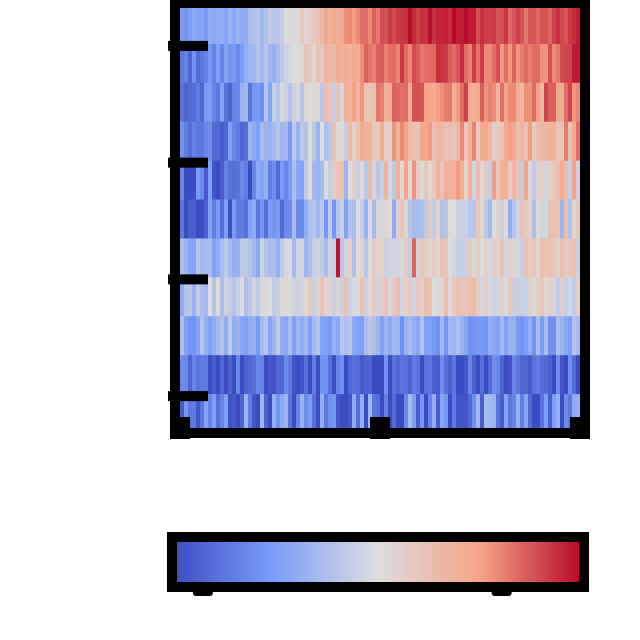  What do you see at coordinates (202, 592) in the screenshot?
I see `colorbar-tick` at bounding box center [202, 592].